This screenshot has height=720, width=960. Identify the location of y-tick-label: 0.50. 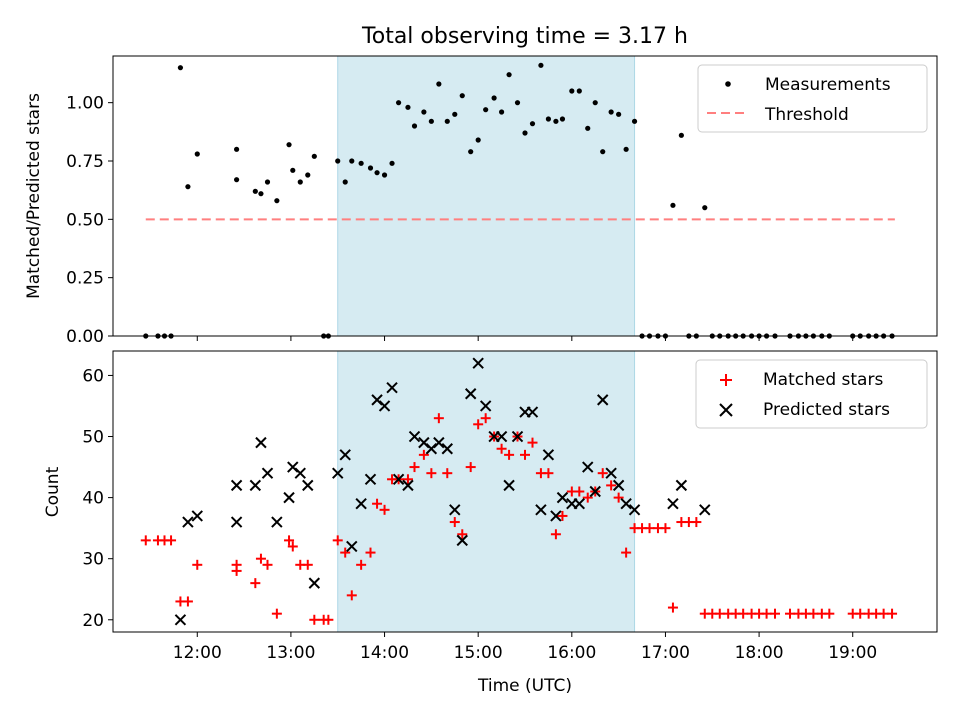
(85, 220).